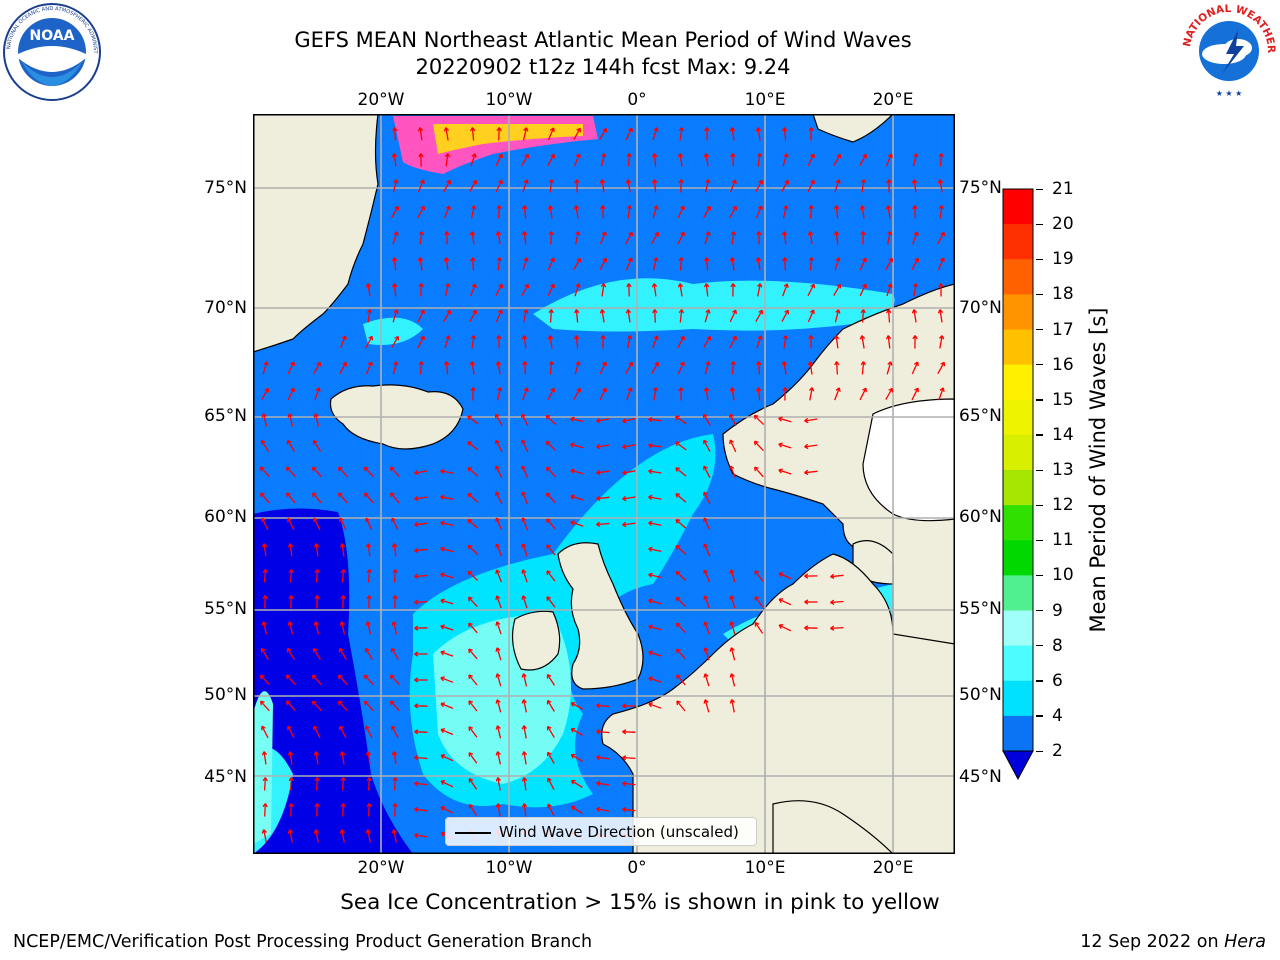 This screenshot has width=1280, height=960. Describe the element at coordinates (225, 517) in the screenshot. I see `lat-label-left: 60°N` at that location.